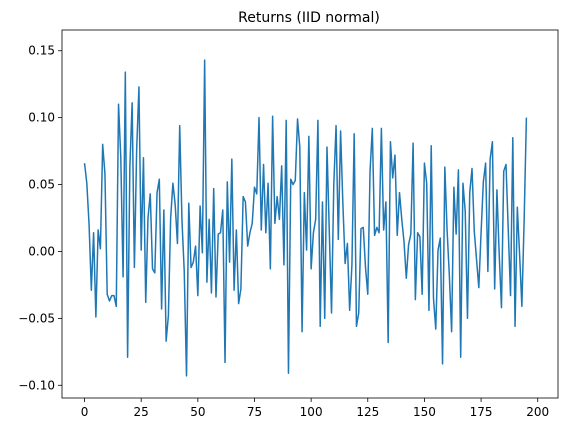 The width and height of the screenshot is (568, 433). I want to click on y-tick-label: 0.00, so click(41, 251).